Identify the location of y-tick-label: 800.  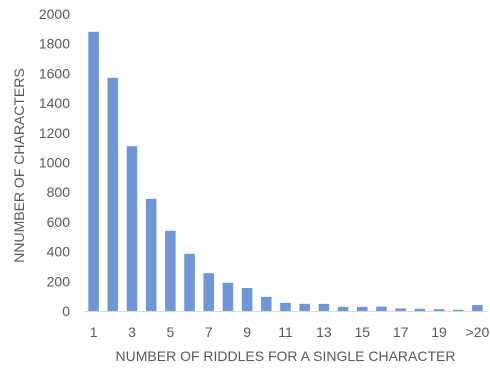
(59, 192).